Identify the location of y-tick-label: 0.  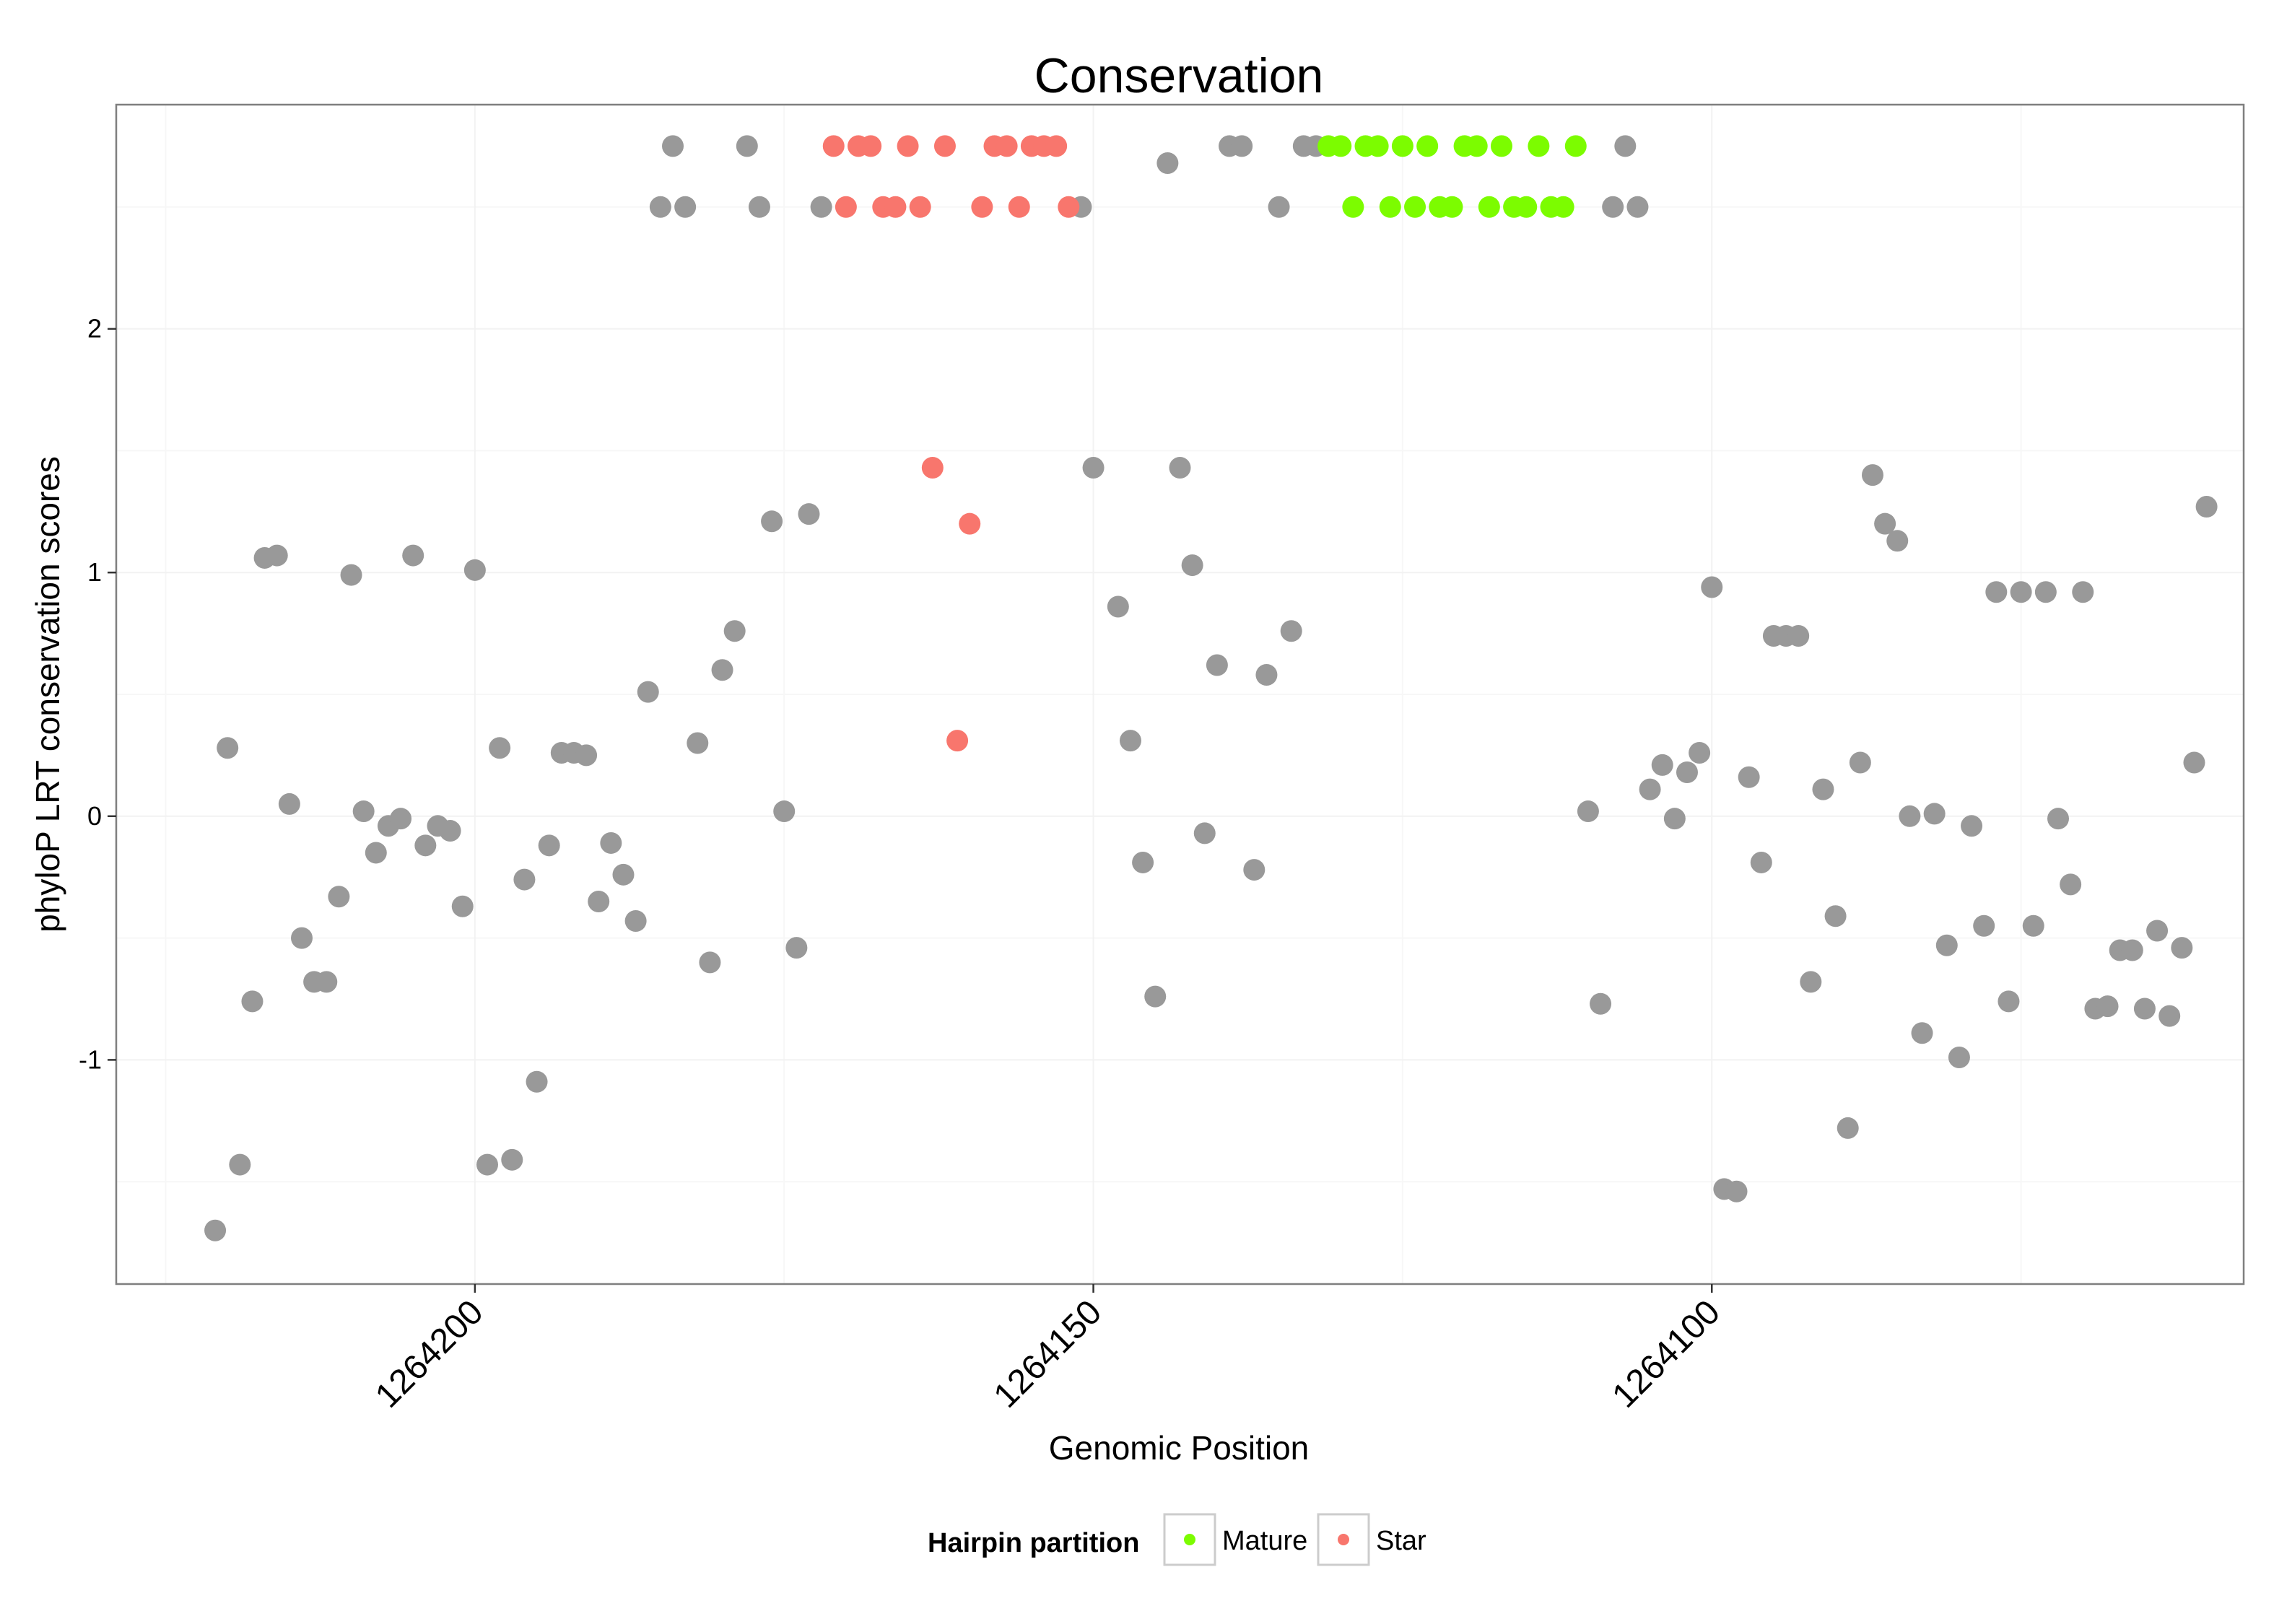
(95, 816).